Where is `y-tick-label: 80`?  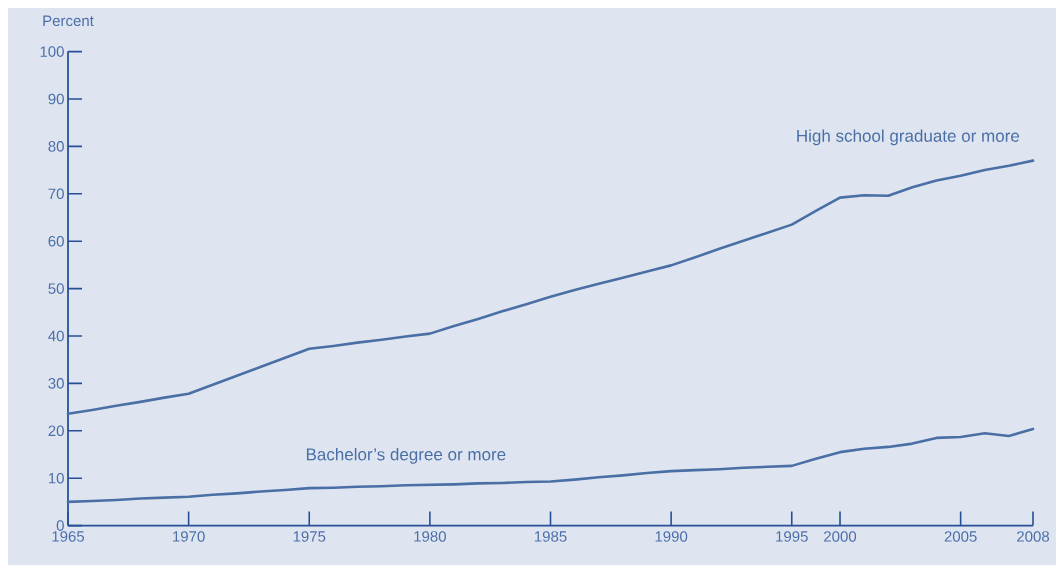 y-tick-label: 80 is located at coordinates (56, 146).